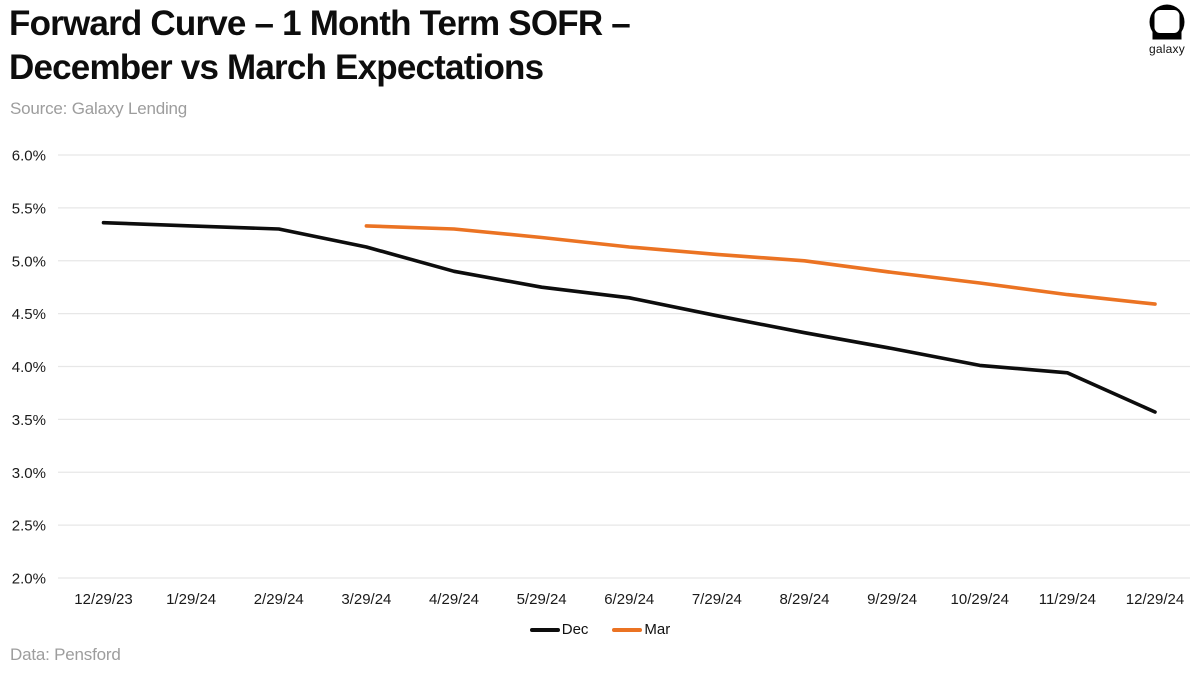 The image size is (1200, 673). I want to click on y-tick-label: 5.0%, so click(29, 261).